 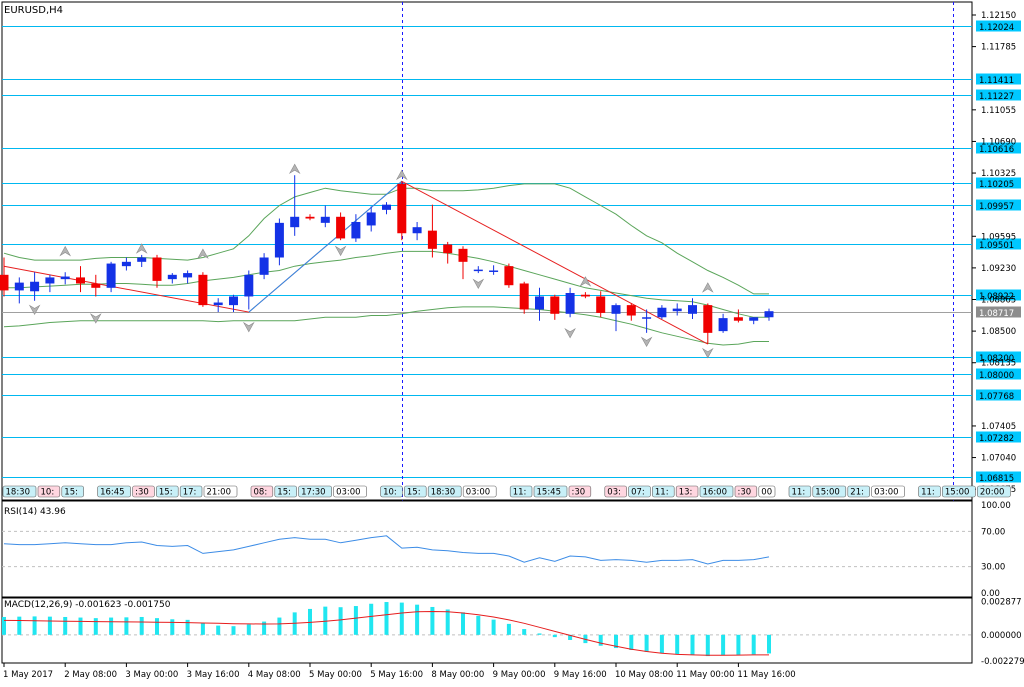 I want to click on time-tick-label: 10 May 08:00, so click(x=644, y=675).